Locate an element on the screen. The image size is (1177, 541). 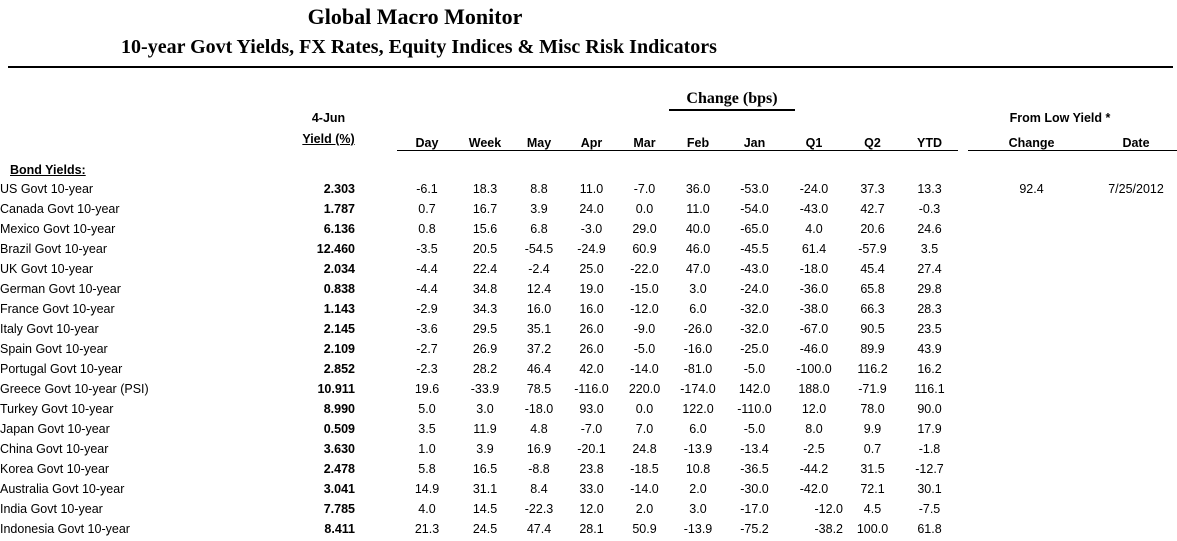
yield-value: 0.838 is located at coordinates (339, 289).